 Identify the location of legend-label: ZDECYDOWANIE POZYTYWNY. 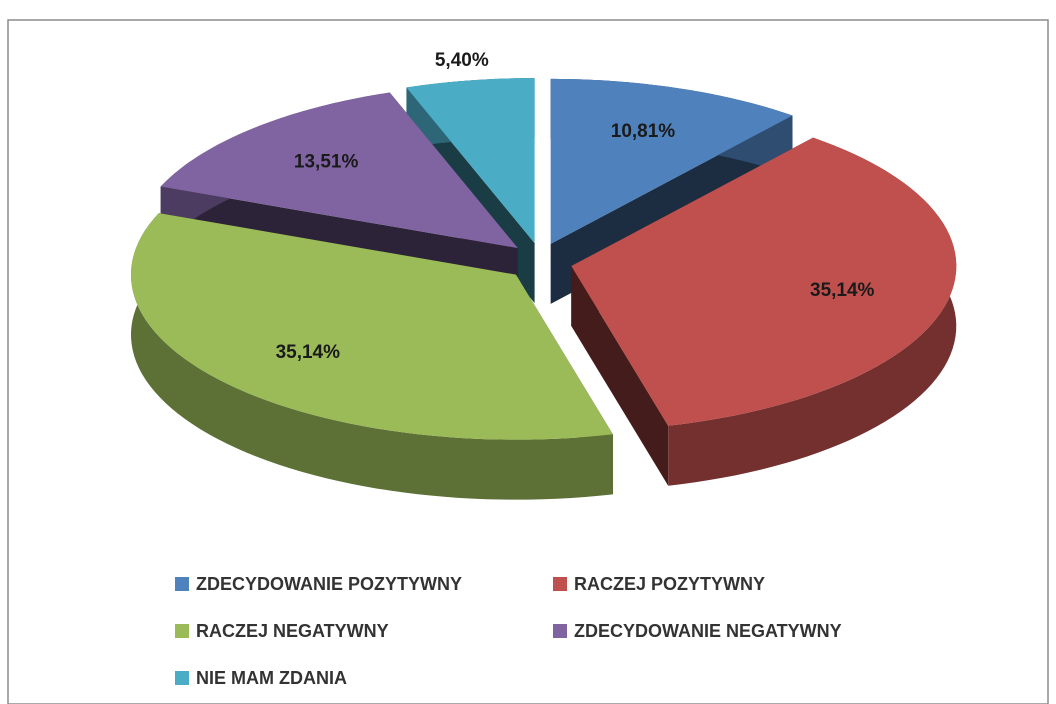
(329, 584).